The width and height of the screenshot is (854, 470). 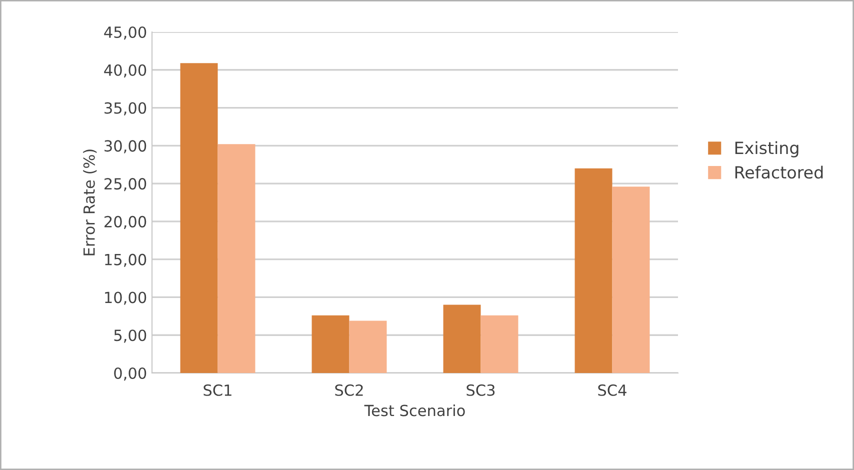 What do you see at coordinates (130, 374) in the screenshot?
I see `y-tick-label: 0,00` at bounding box center [130, 374].